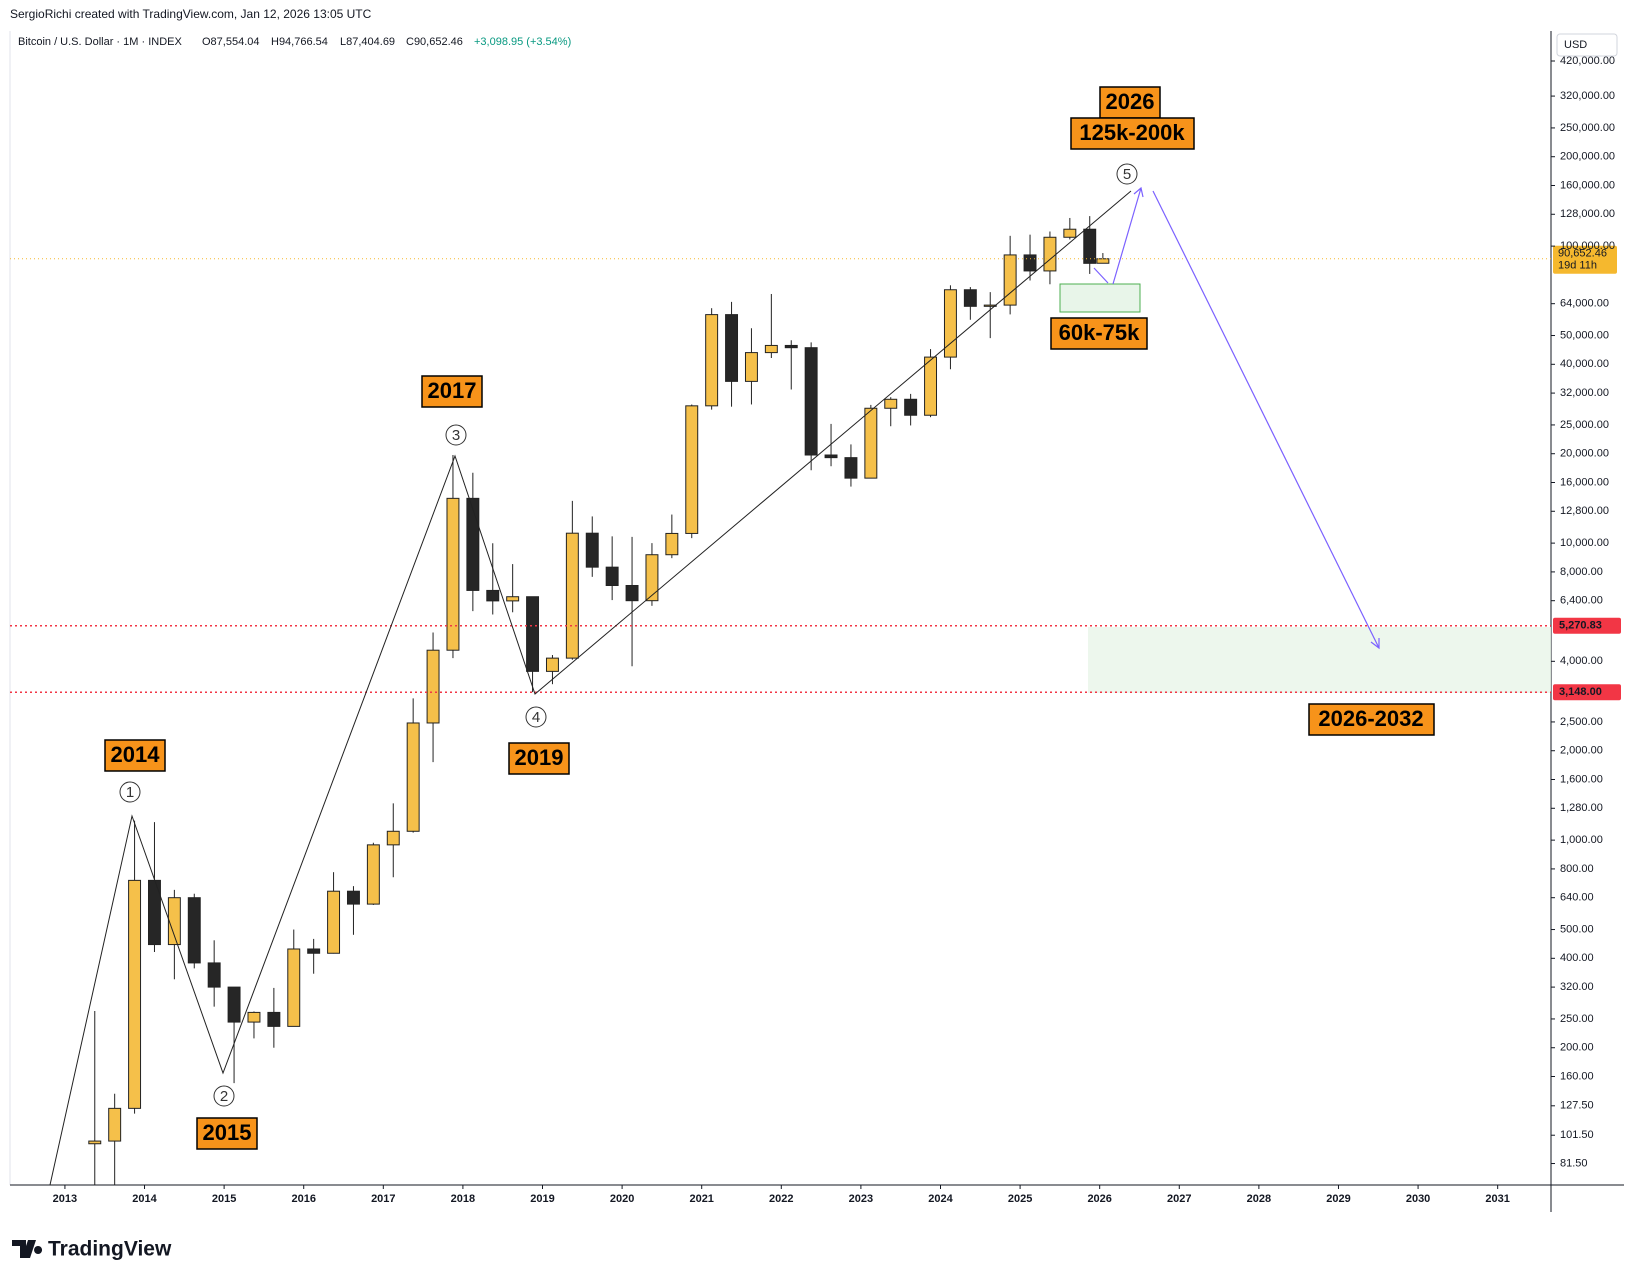  I want to click on wave-number: 1, so click(130, 792).